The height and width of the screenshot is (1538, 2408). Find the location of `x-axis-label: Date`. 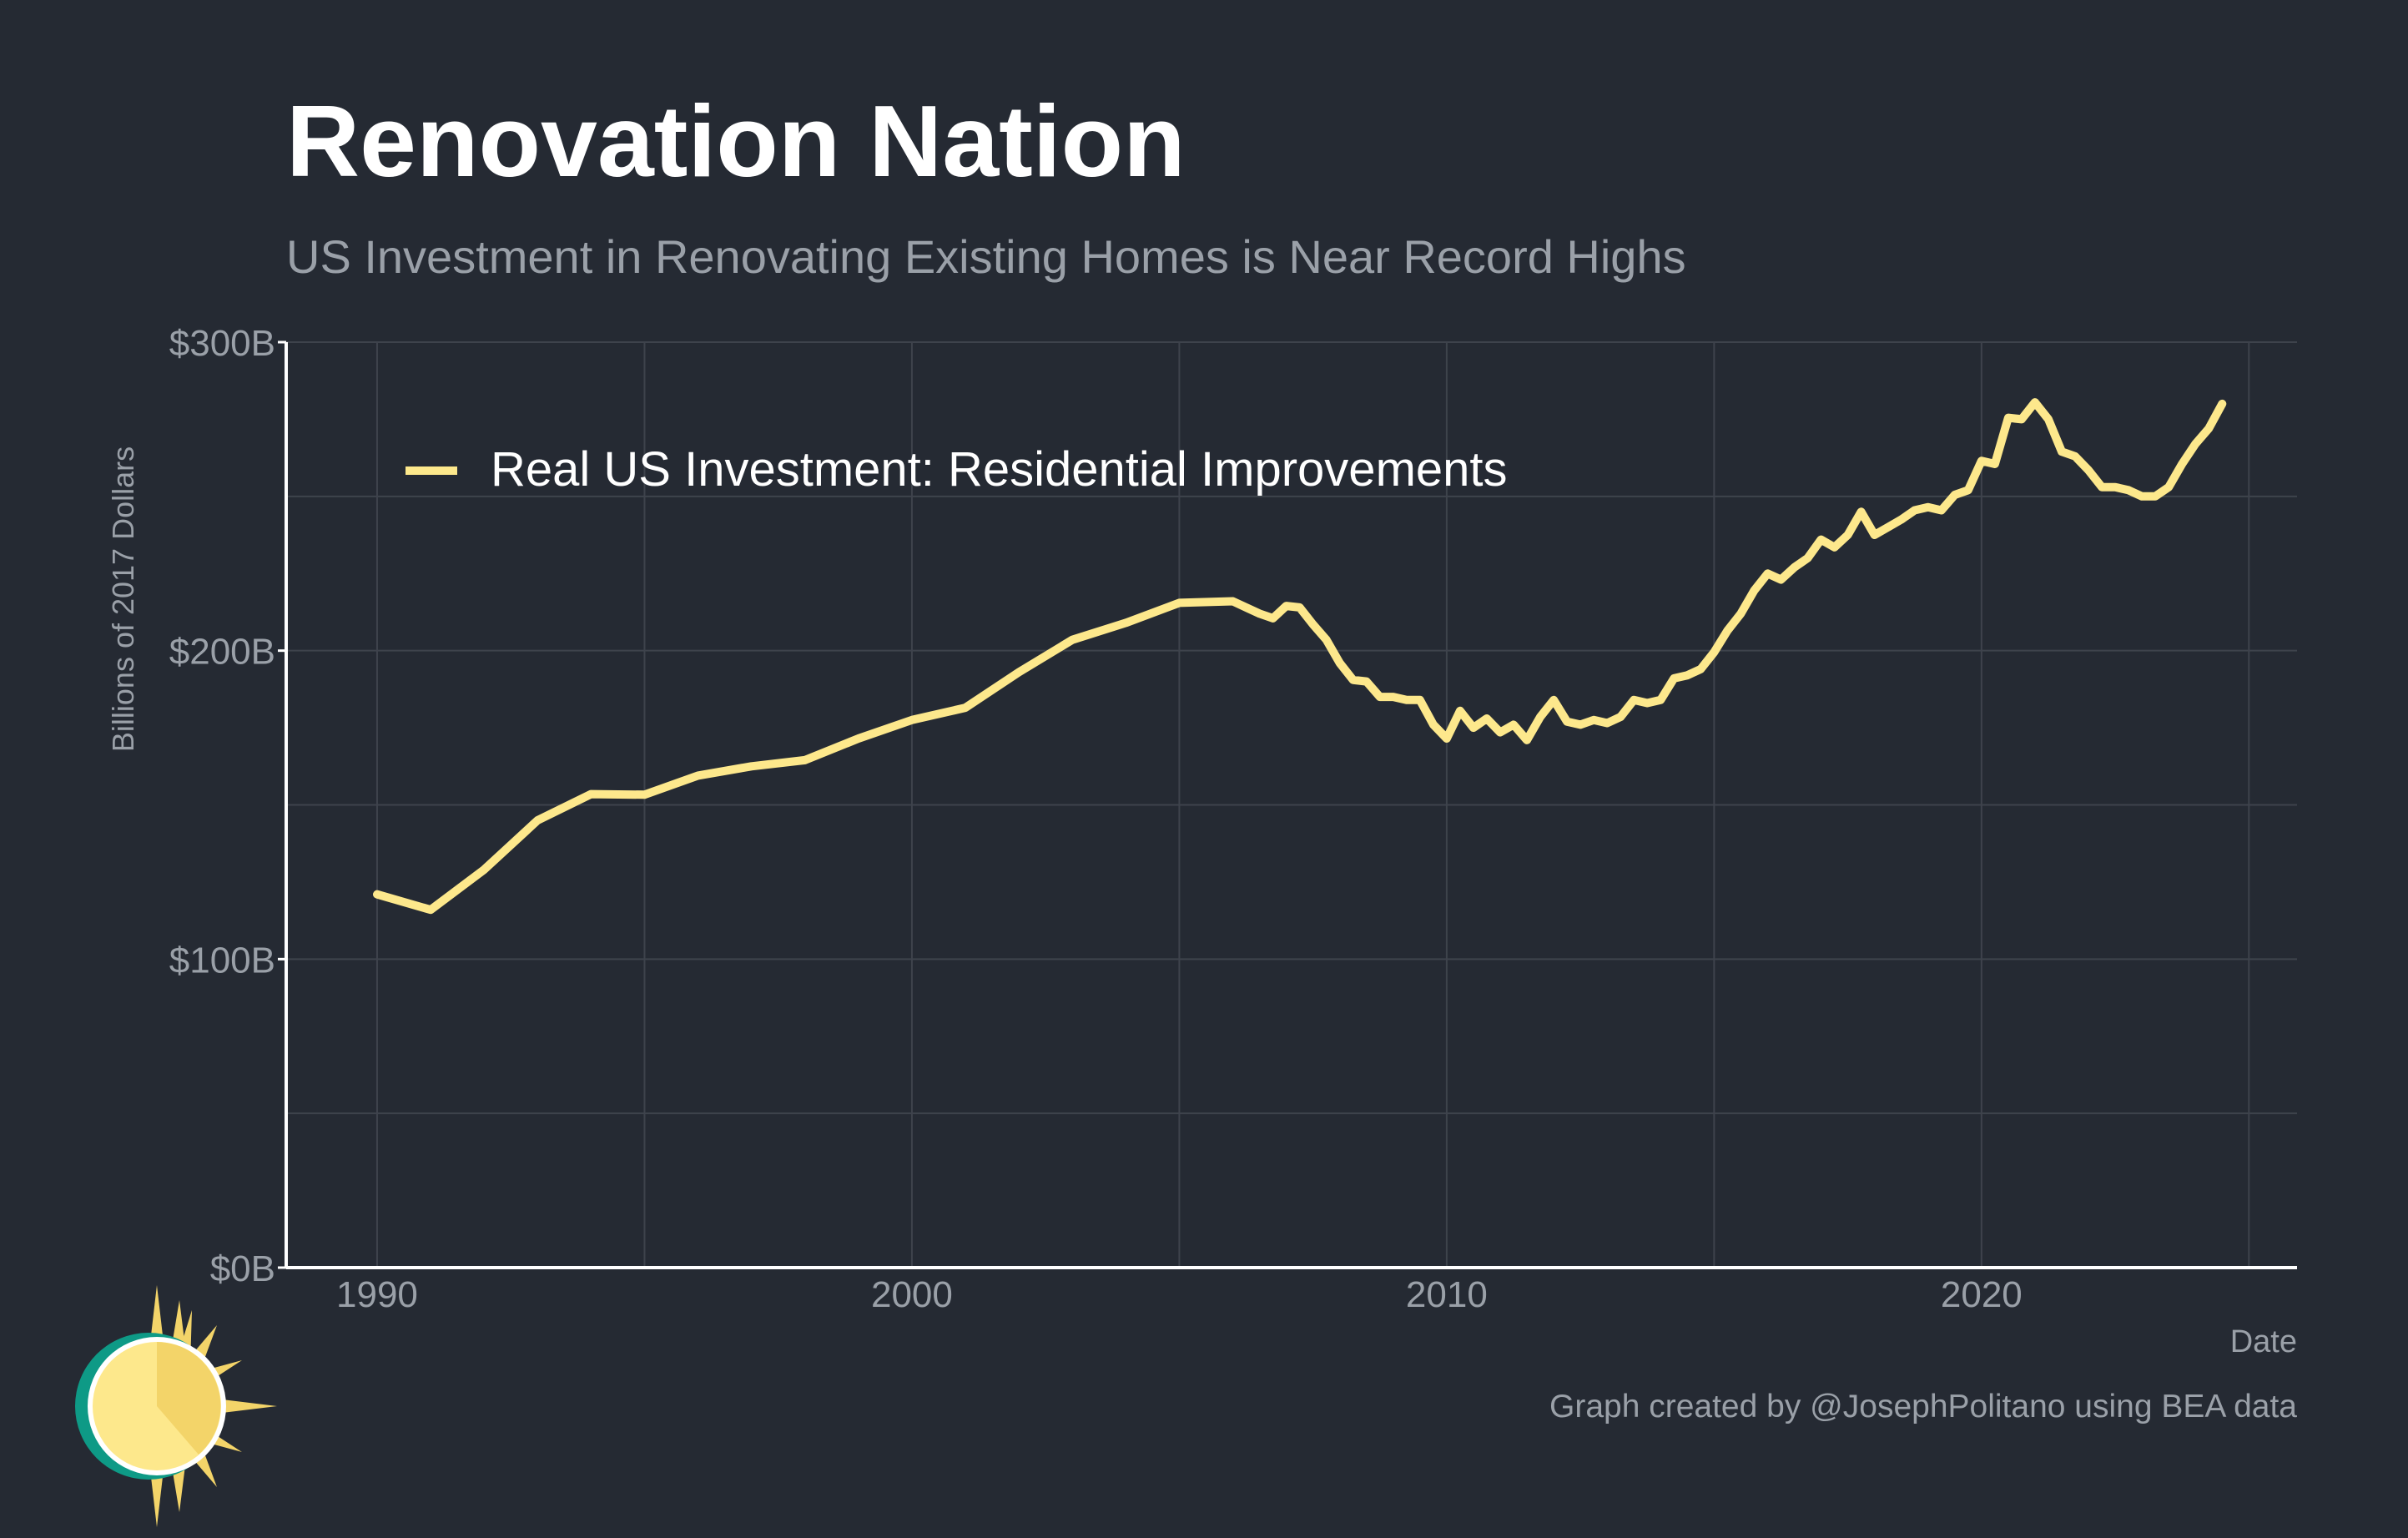

x-axis-label: Date is located at coordinates (2263, 1341).